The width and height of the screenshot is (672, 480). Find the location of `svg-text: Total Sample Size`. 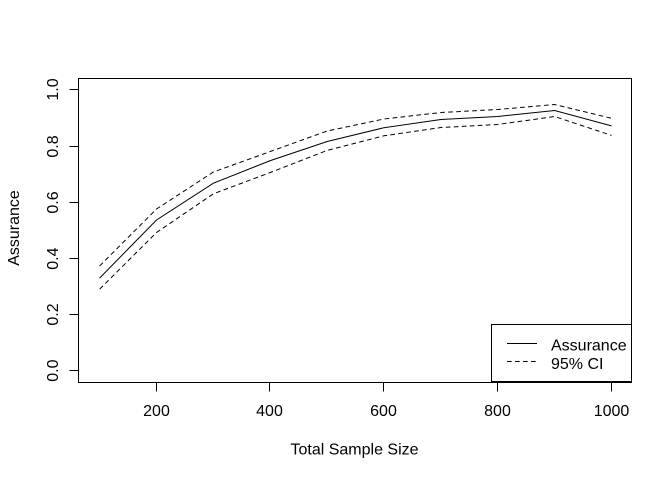

svg-text: Total Sample Size is located at coordinates (354, 450).